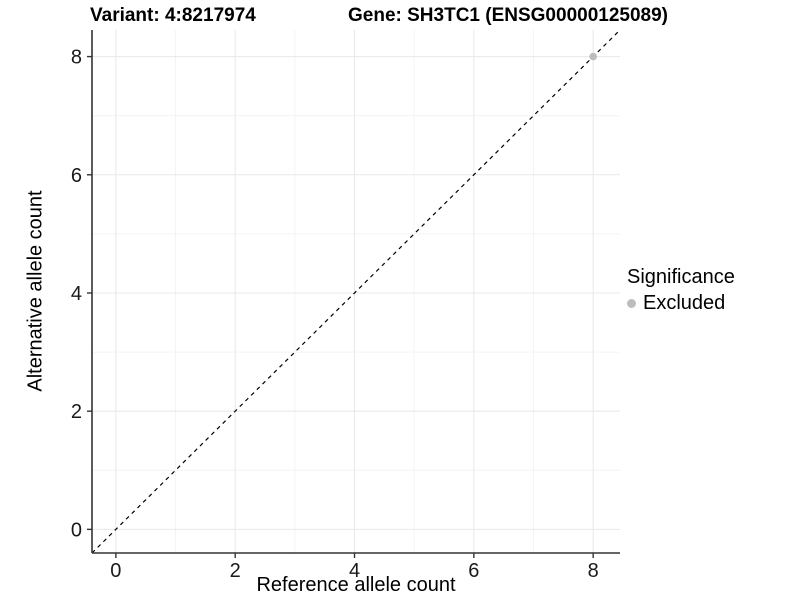 Image resolution: width=800 pixels, height=600 pixels. I want to click on y-tick-label: 4, so click(76, 294).